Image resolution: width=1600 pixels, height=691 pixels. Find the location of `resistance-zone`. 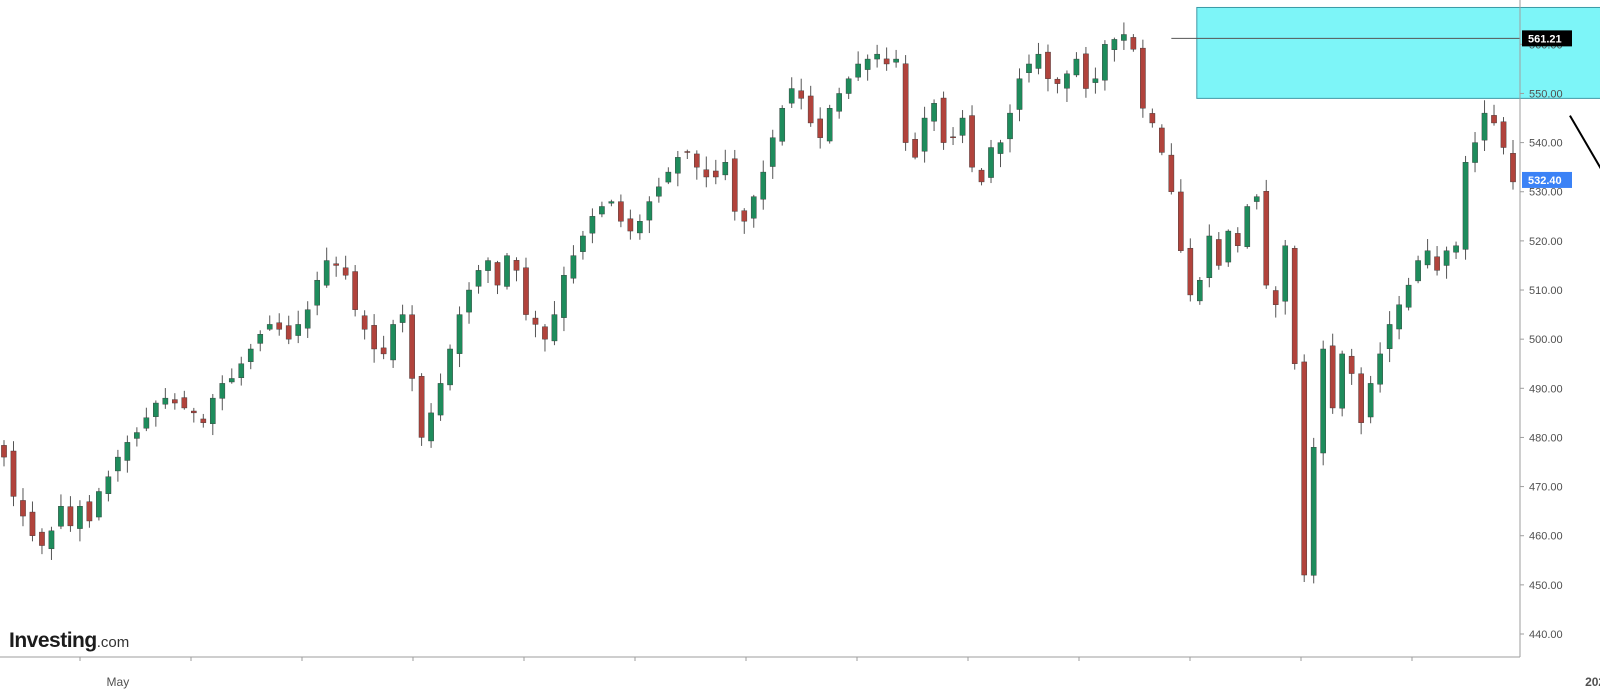

resistance-zone is located at coordinates (1398, 52).